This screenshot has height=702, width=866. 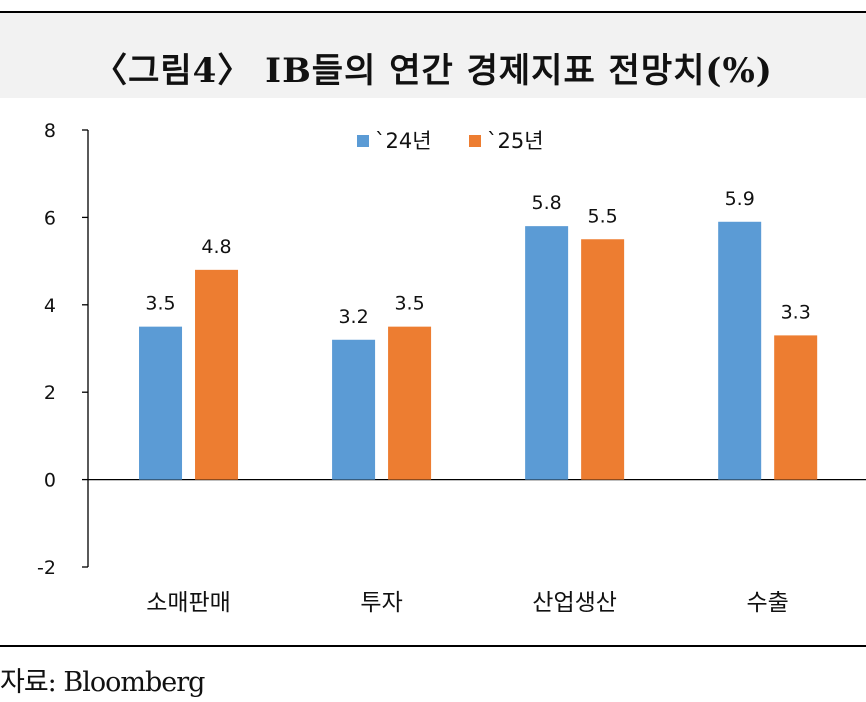 What do you see at coordinates (353, 317) in the screenshot?
I see `data-label: 3.2` at bounding box center [353, 317].